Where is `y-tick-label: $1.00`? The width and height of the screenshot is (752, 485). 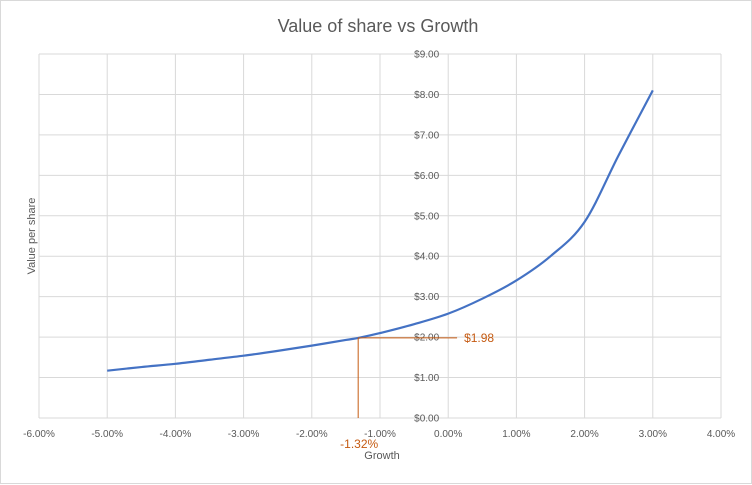
y-tick-label: $1.00 is located at coordinates (426, 378).